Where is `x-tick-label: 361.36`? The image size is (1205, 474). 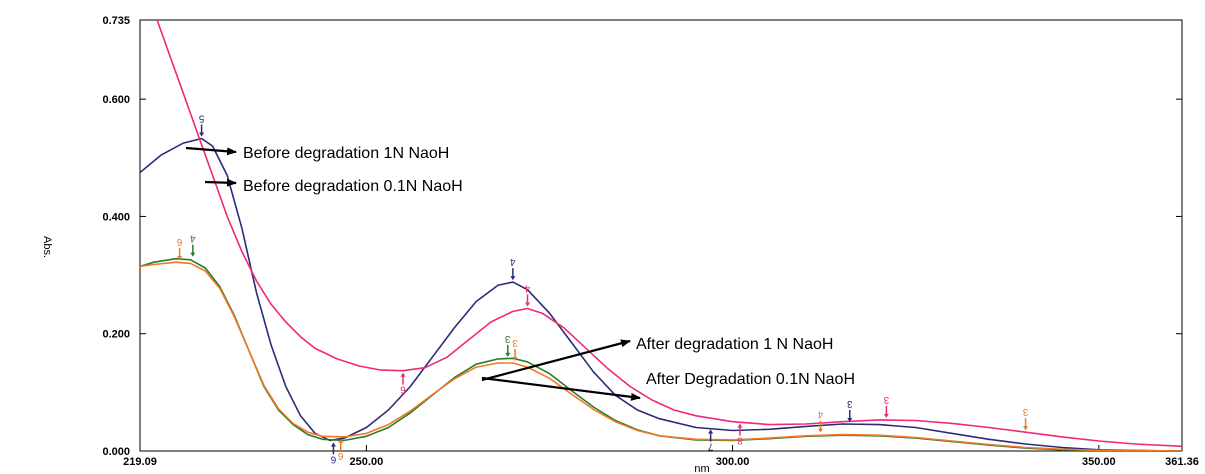 x-tick-label: 361.36 is located at coordinates (1182, 462).